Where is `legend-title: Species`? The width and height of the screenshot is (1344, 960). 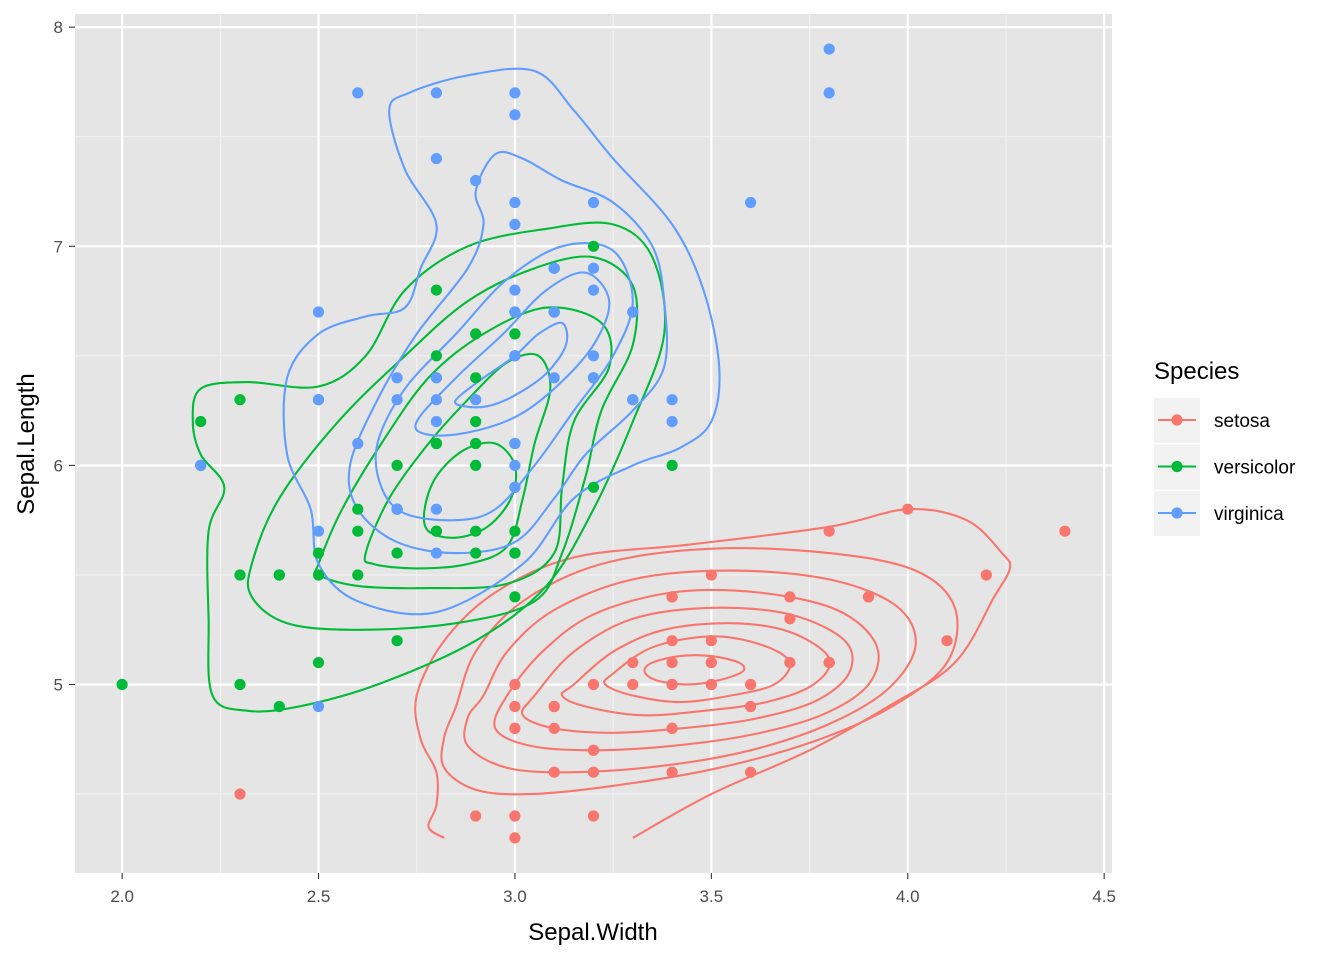 legend-title: Species is located at coordinates (1196, 371).